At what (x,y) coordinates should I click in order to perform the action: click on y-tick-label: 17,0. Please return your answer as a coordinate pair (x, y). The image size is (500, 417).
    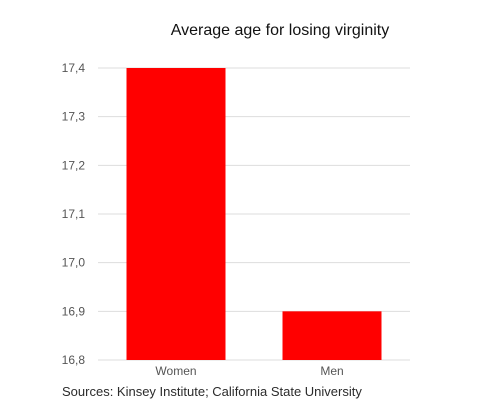
    Looking at the image, I should click on (74, 263).